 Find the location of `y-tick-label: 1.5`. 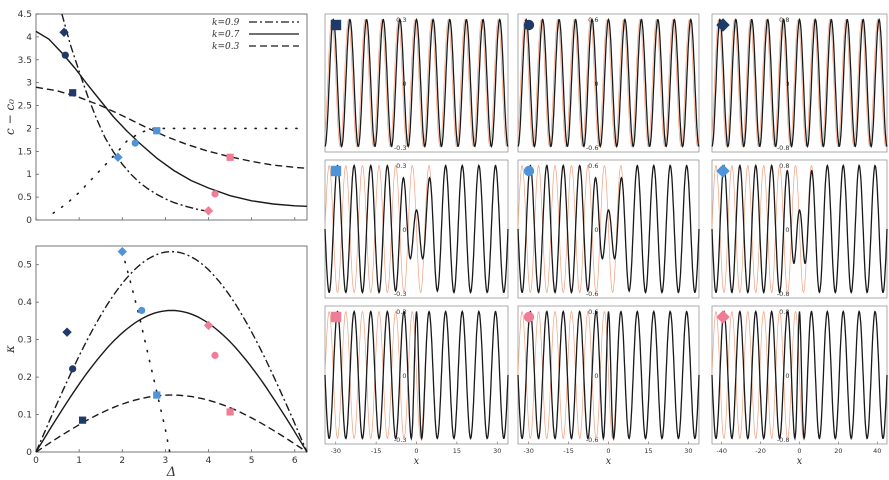

y-tick-label: 1.5 is located at coordinates (25, 152).